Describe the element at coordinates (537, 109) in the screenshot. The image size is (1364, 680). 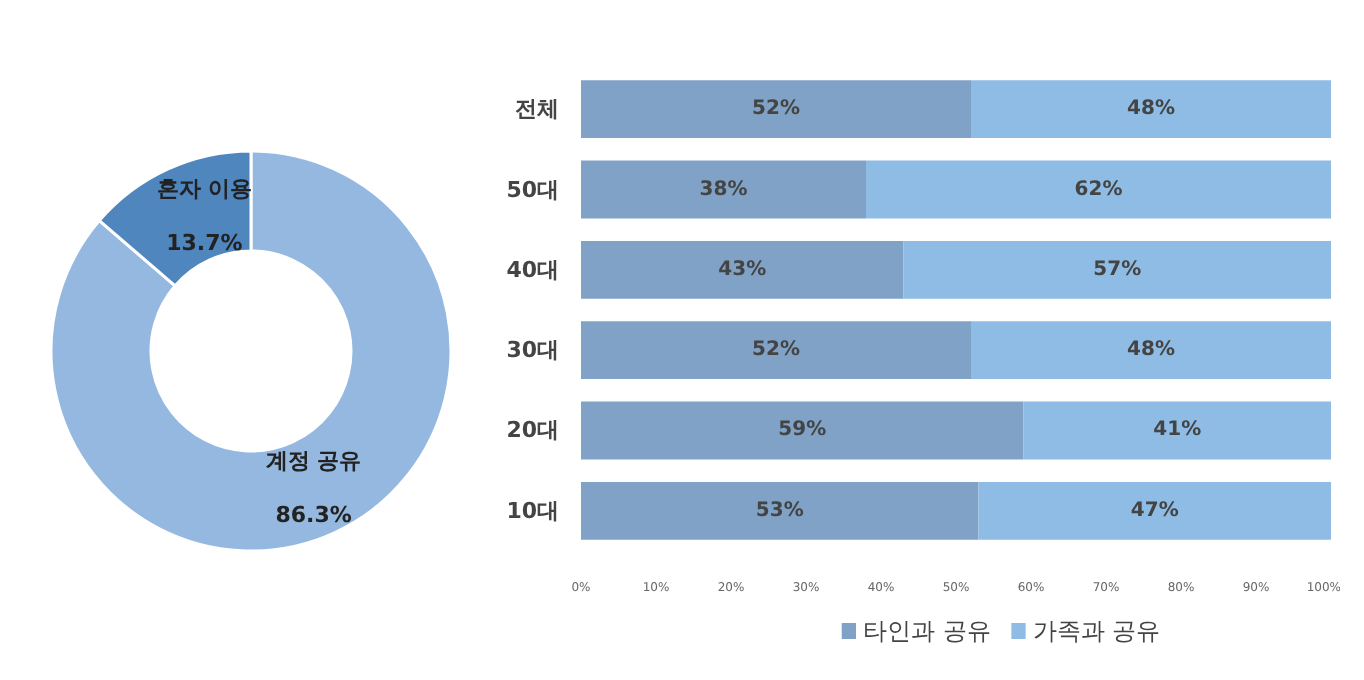
I see `y-tick-label: 전체` at that location.